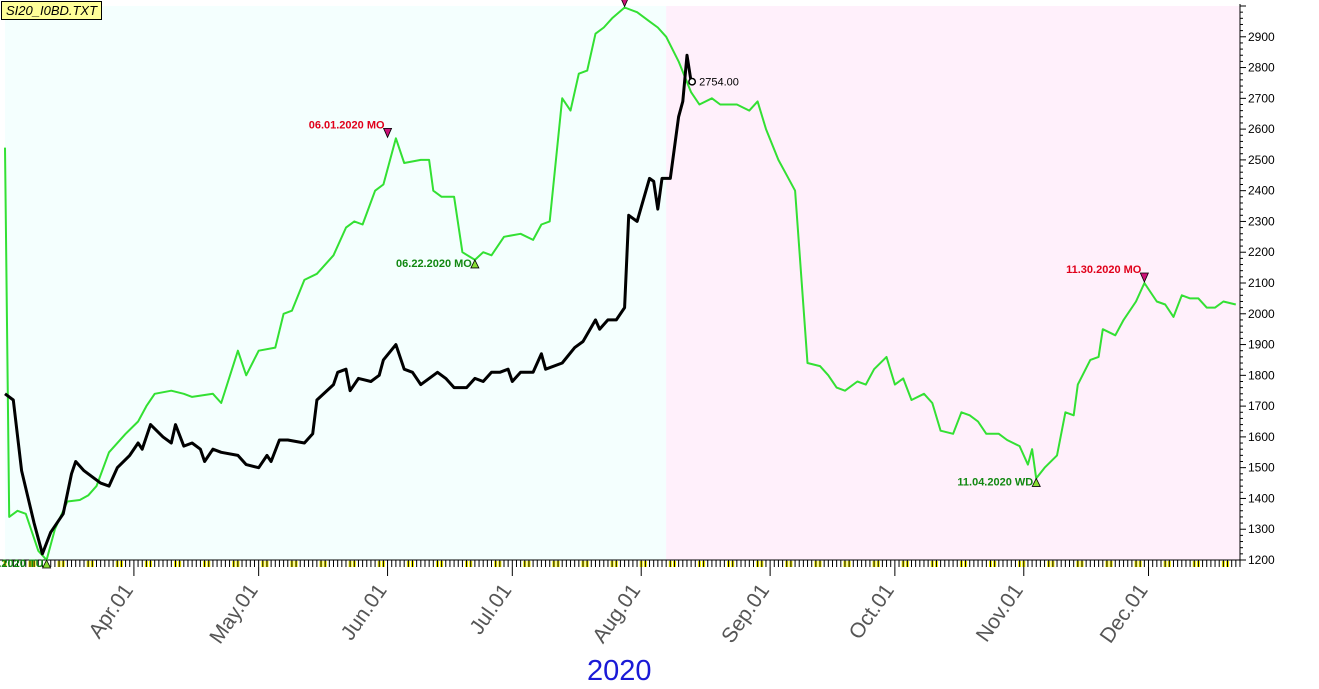 The height and width of the screenshot is (689, 1319). Describe the element at coordinates (490, 609) in the screenshot. I see `x-tick-label: Jul.01` at that location.